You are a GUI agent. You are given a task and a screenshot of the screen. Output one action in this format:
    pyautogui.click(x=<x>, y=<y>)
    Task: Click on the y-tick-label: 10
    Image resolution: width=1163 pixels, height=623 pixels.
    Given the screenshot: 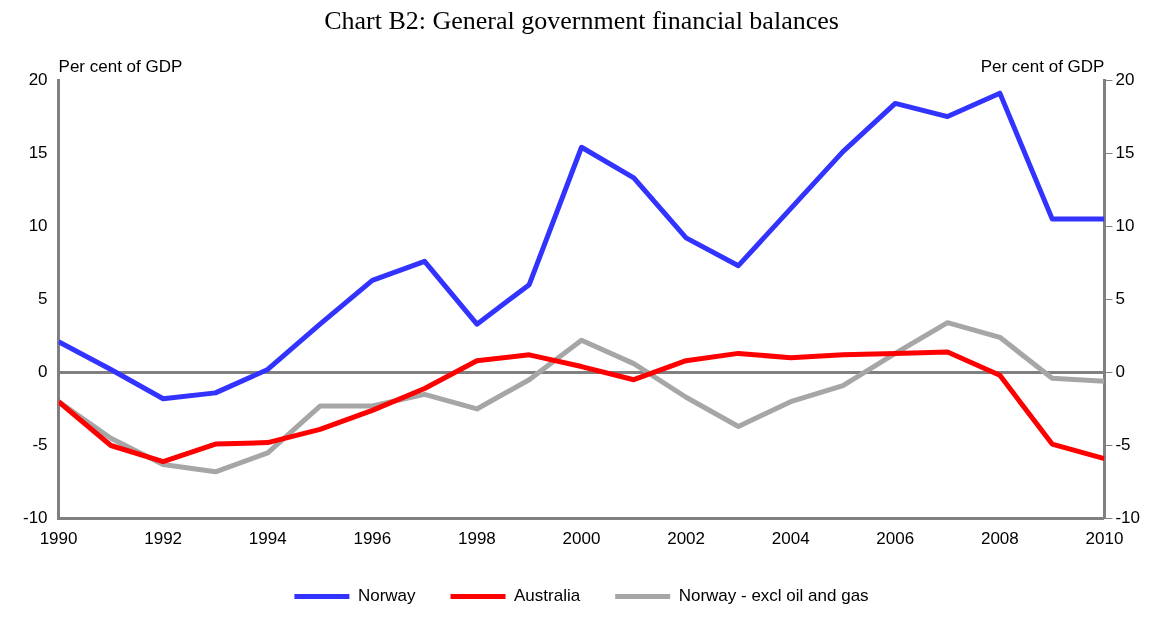 What is the action you would take?
    pyautogui.click(x=38, y=225)
    